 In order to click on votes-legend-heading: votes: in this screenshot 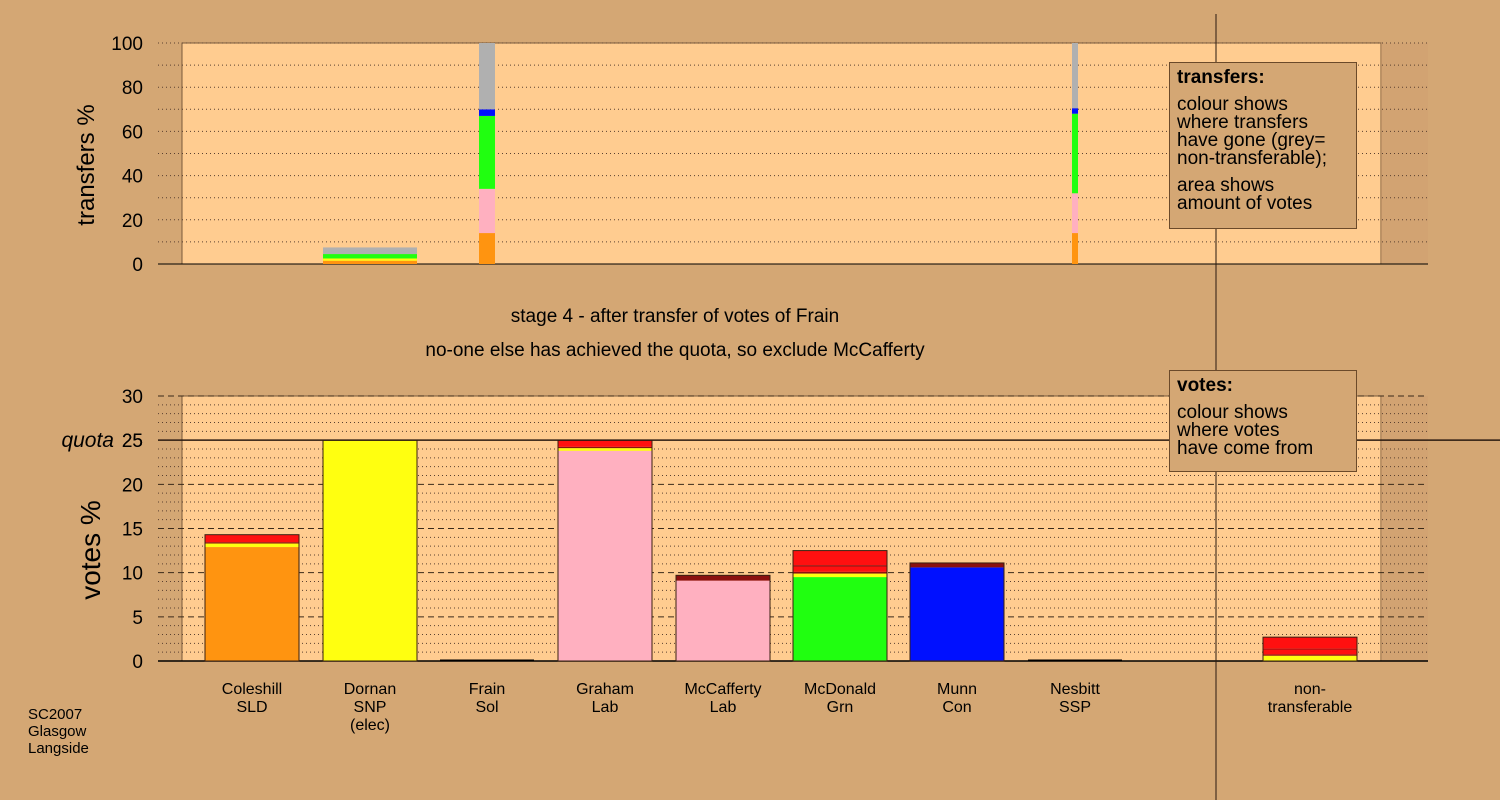, I will do `click(1205, 385)`.